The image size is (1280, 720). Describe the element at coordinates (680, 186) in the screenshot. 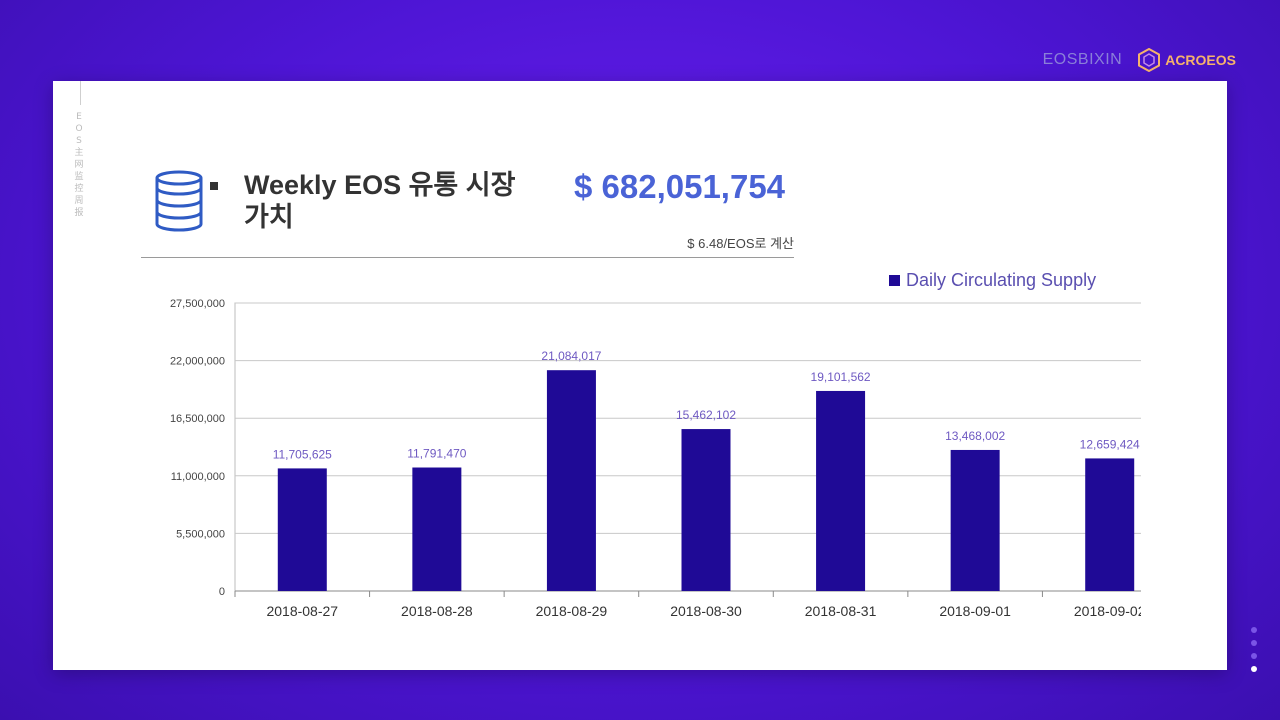

I see `market-value: $ 682,051,754` at that location.